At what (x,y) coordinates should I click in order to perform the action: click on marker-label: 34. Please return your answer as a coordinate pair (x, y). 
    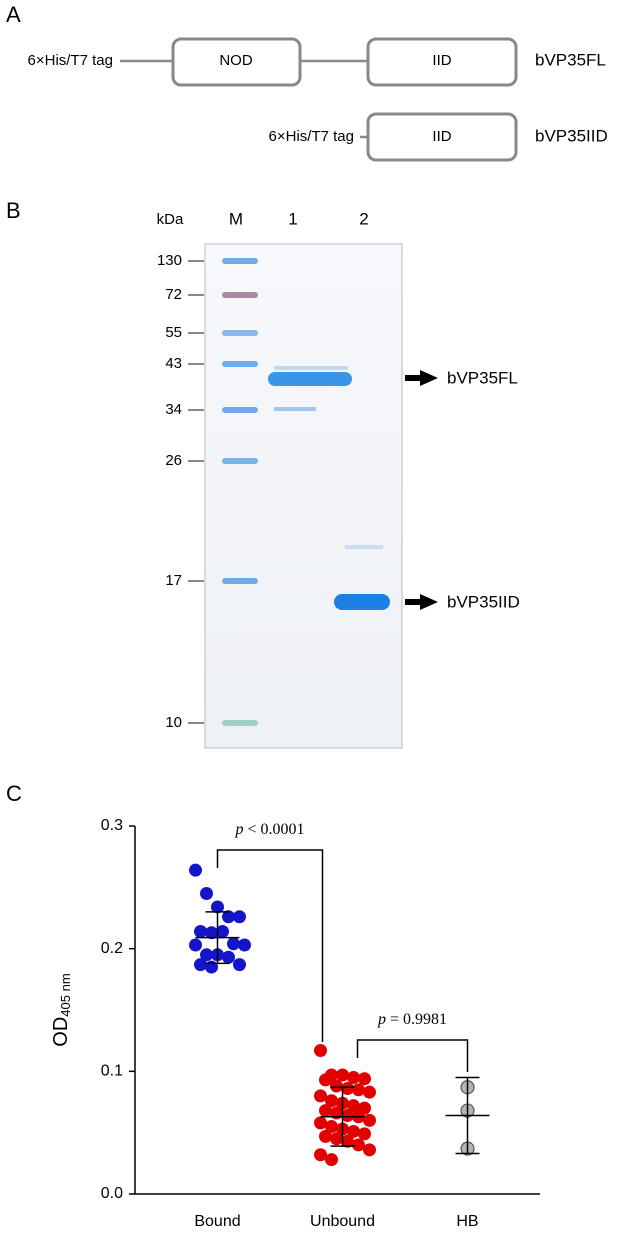
    Looking at the image, I should click on (173, 409).